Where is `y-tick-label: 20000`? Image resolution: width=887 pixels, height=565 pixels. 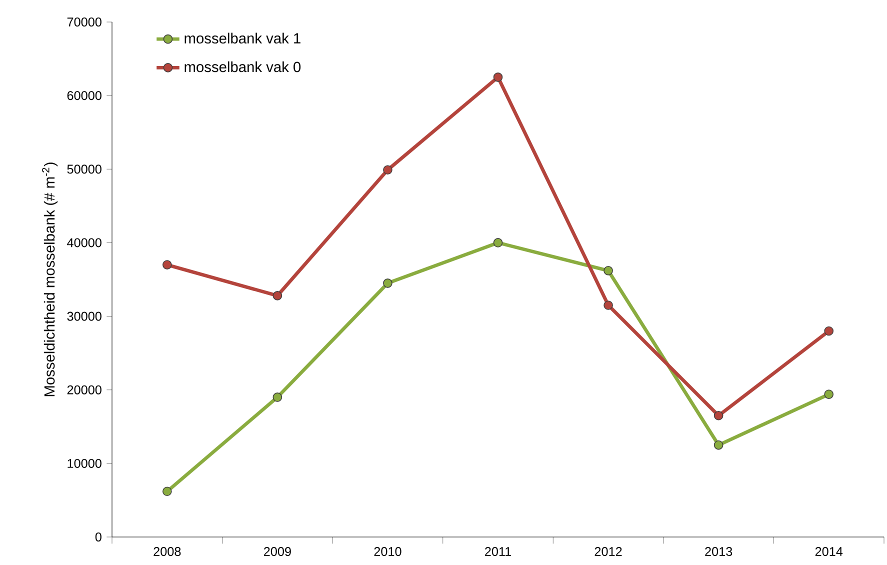
y-tick-label: 20000 is located at coordinates (84, 389).